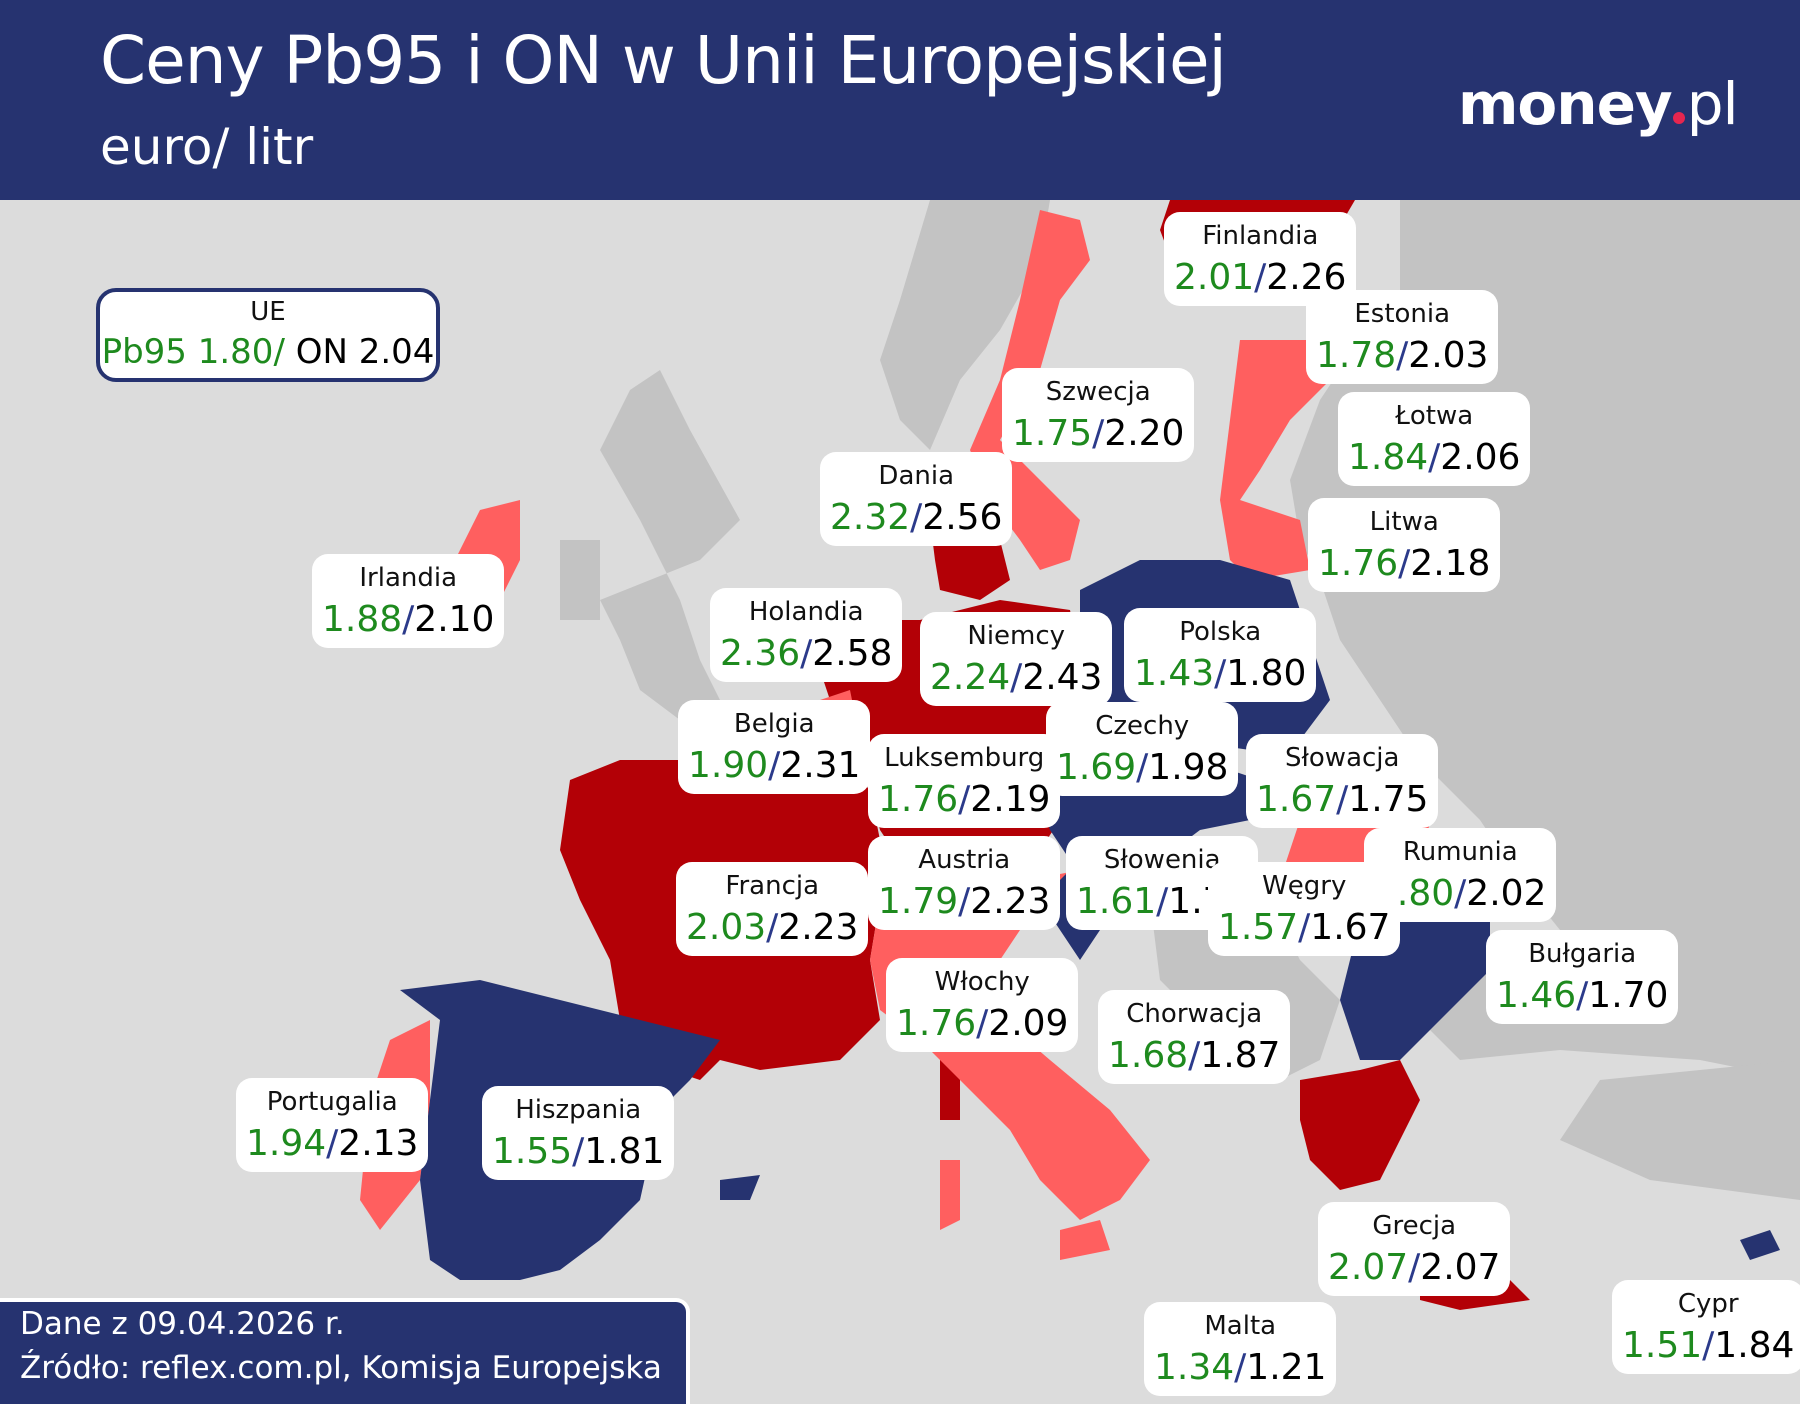 The image size is (1800, 1404). Describe the element at coordinates (1142, 749) in the screenshot. I see `country-label-czechy: Czechy 1.69/1.98` at that location.